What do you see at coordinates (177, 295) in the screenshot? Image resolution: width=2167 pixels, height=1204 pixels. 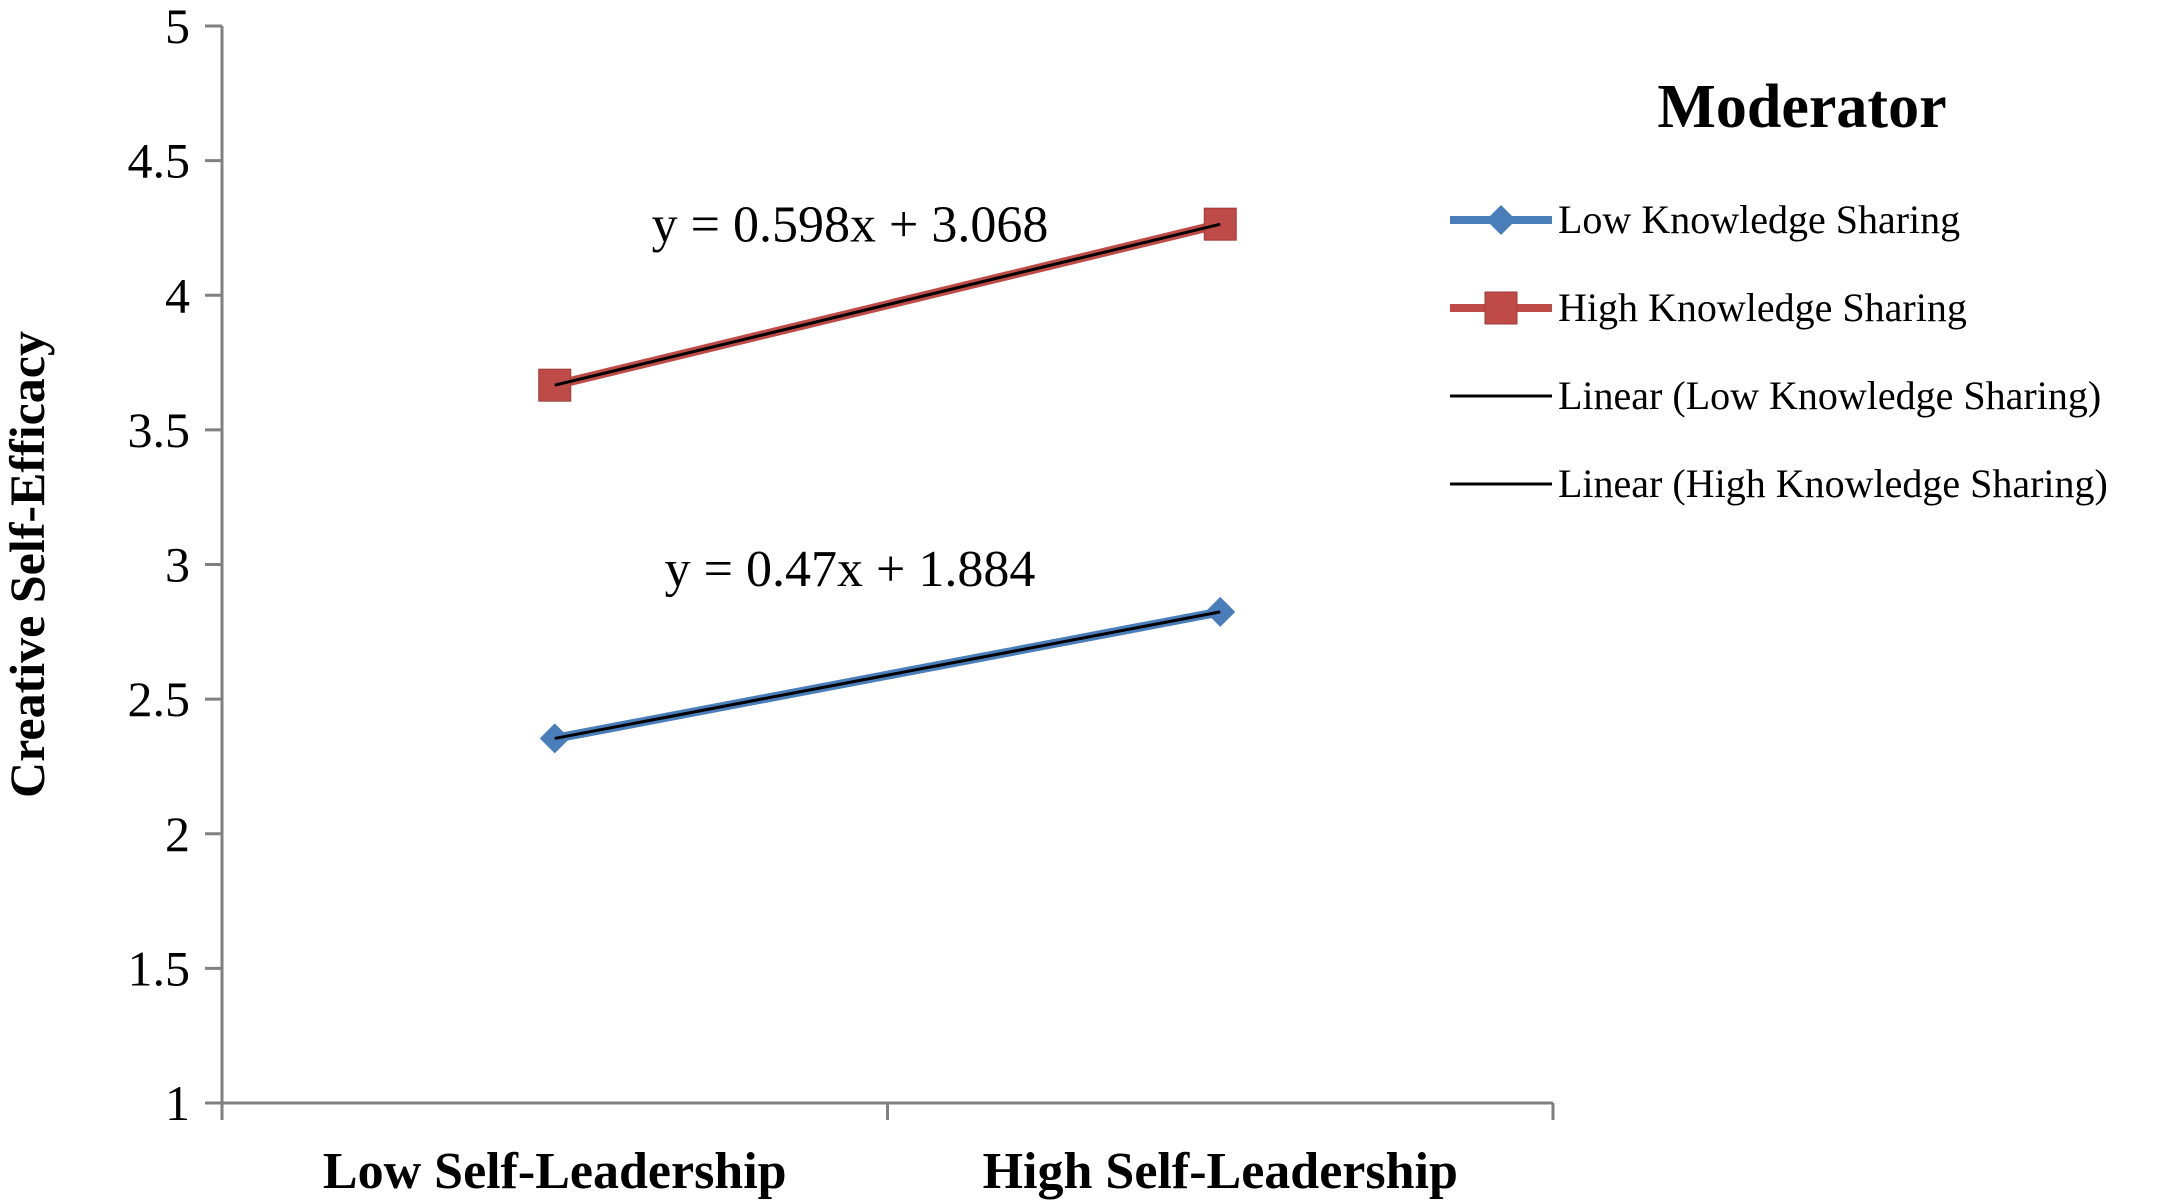 I see `y-tick-label: 4` at bounding box center [177, 295].